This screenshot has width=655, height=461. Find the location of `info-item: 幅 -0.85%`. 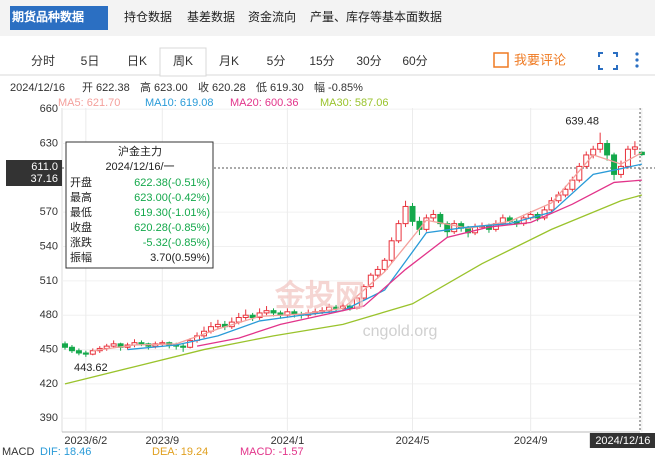

info-item: 幅 -0.85% is located at coordinates (338, 87).